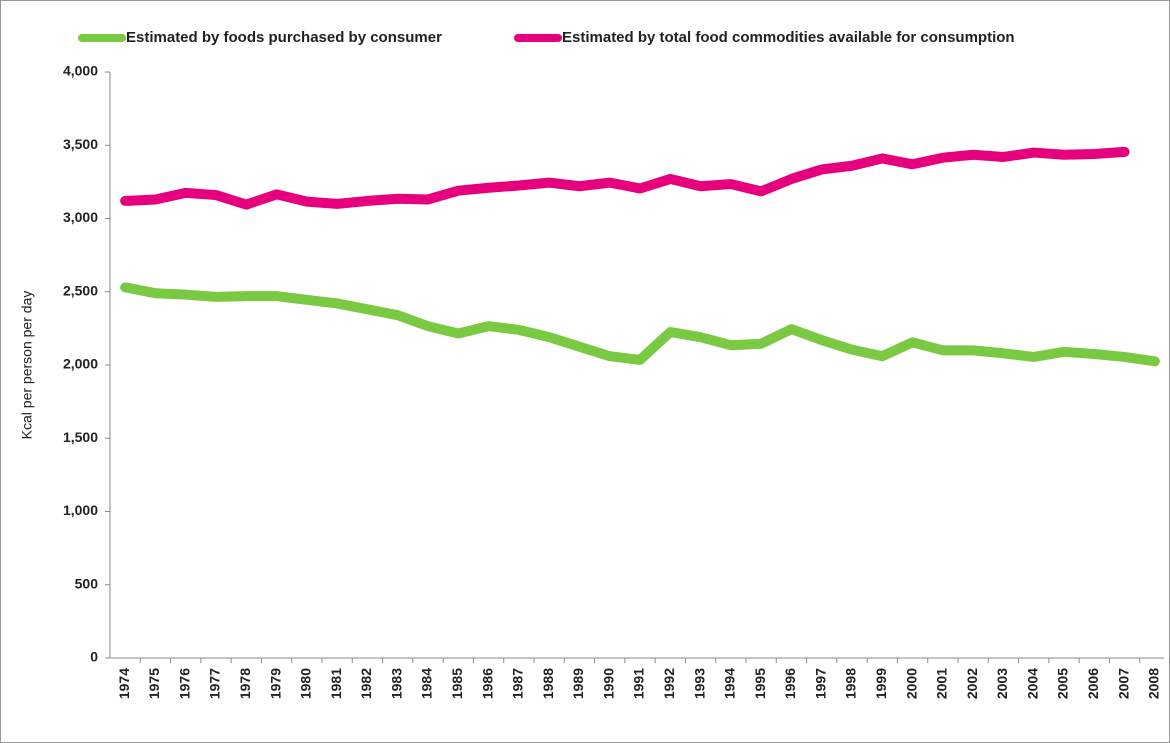 This screenshot has width=1170, height=743. Describe the element at coordinates (1093, 683) in the screenshot. I see `x-tick-label: 2006` at that location.